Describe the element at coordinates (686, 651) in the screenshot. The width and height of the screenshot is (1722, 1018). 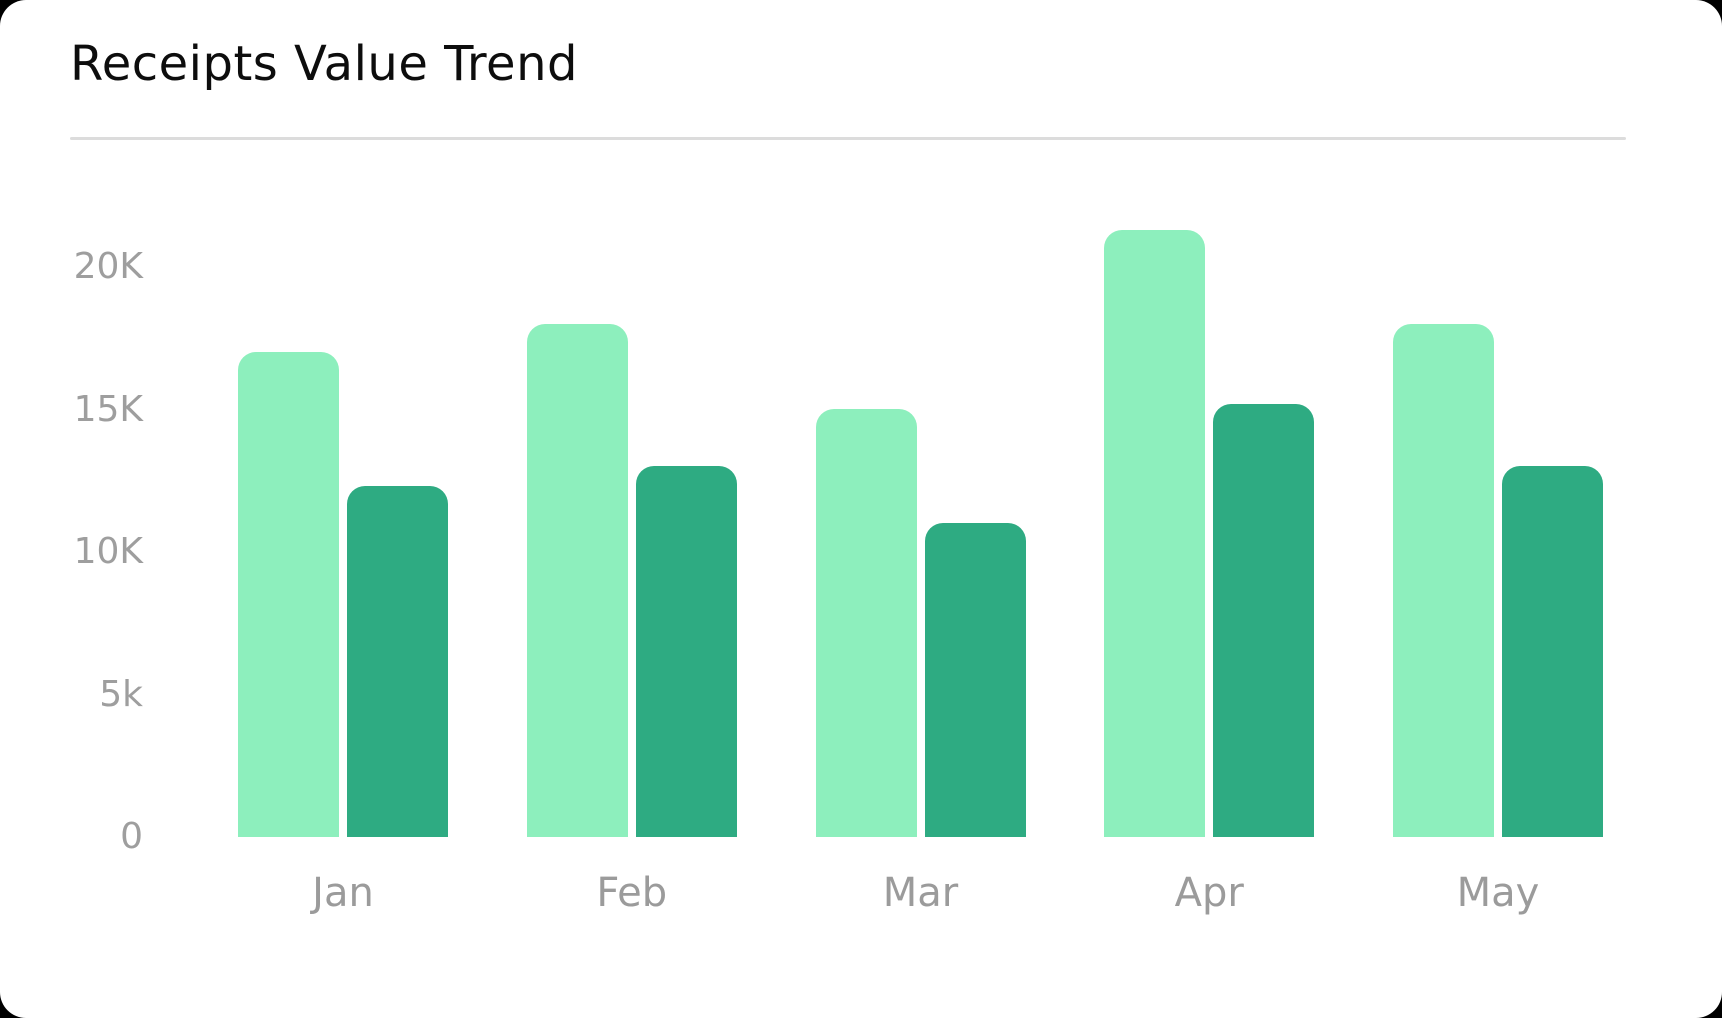
I see `bar-feb-dark` at that location.